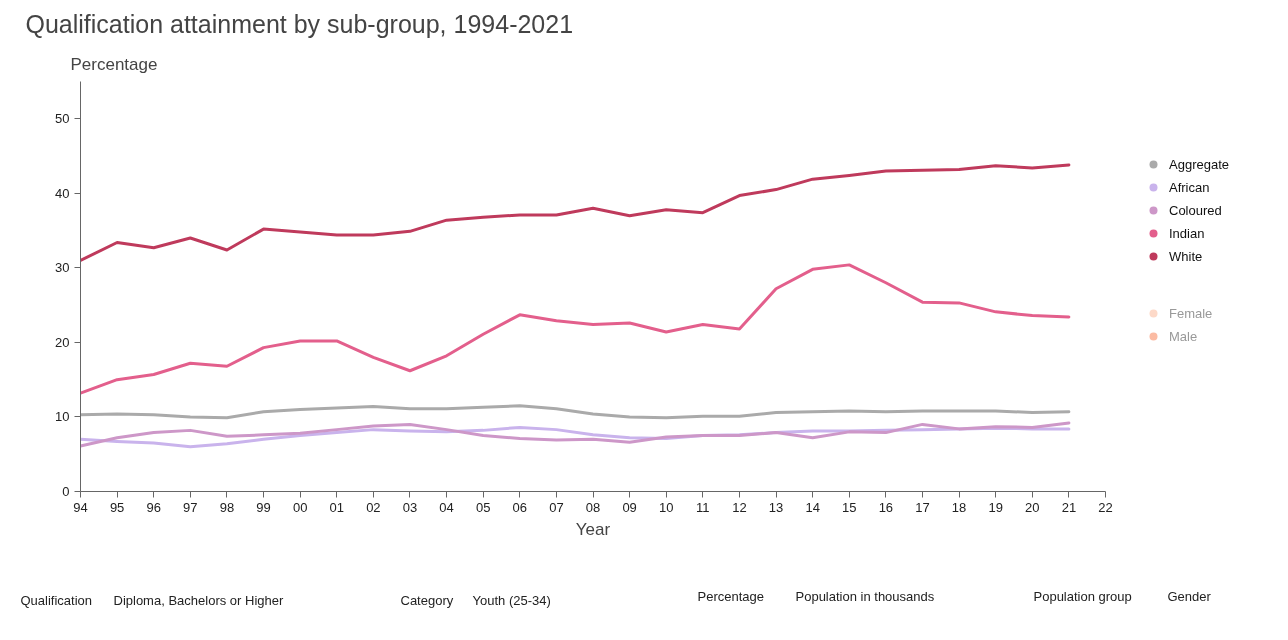  I want to click on x-tick-label: 06, so click(520, 507).